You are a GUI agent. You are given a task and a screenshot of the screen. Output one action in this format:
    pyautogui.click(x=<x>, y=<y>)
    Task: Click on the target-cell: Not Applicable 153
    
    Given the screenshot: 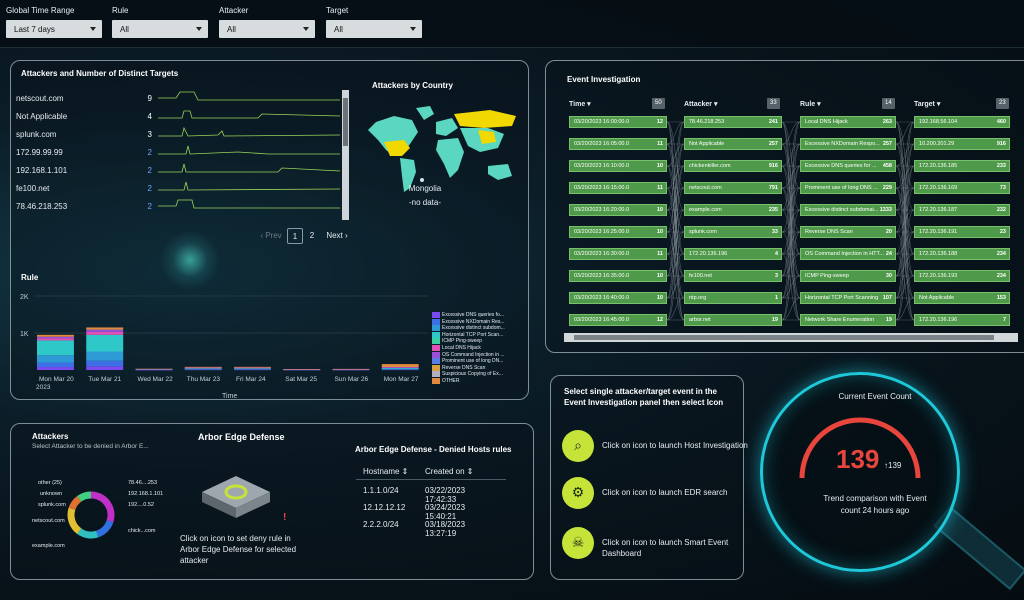 What is the action you would take?
    pyautogui.click(x=962, y=298)
    